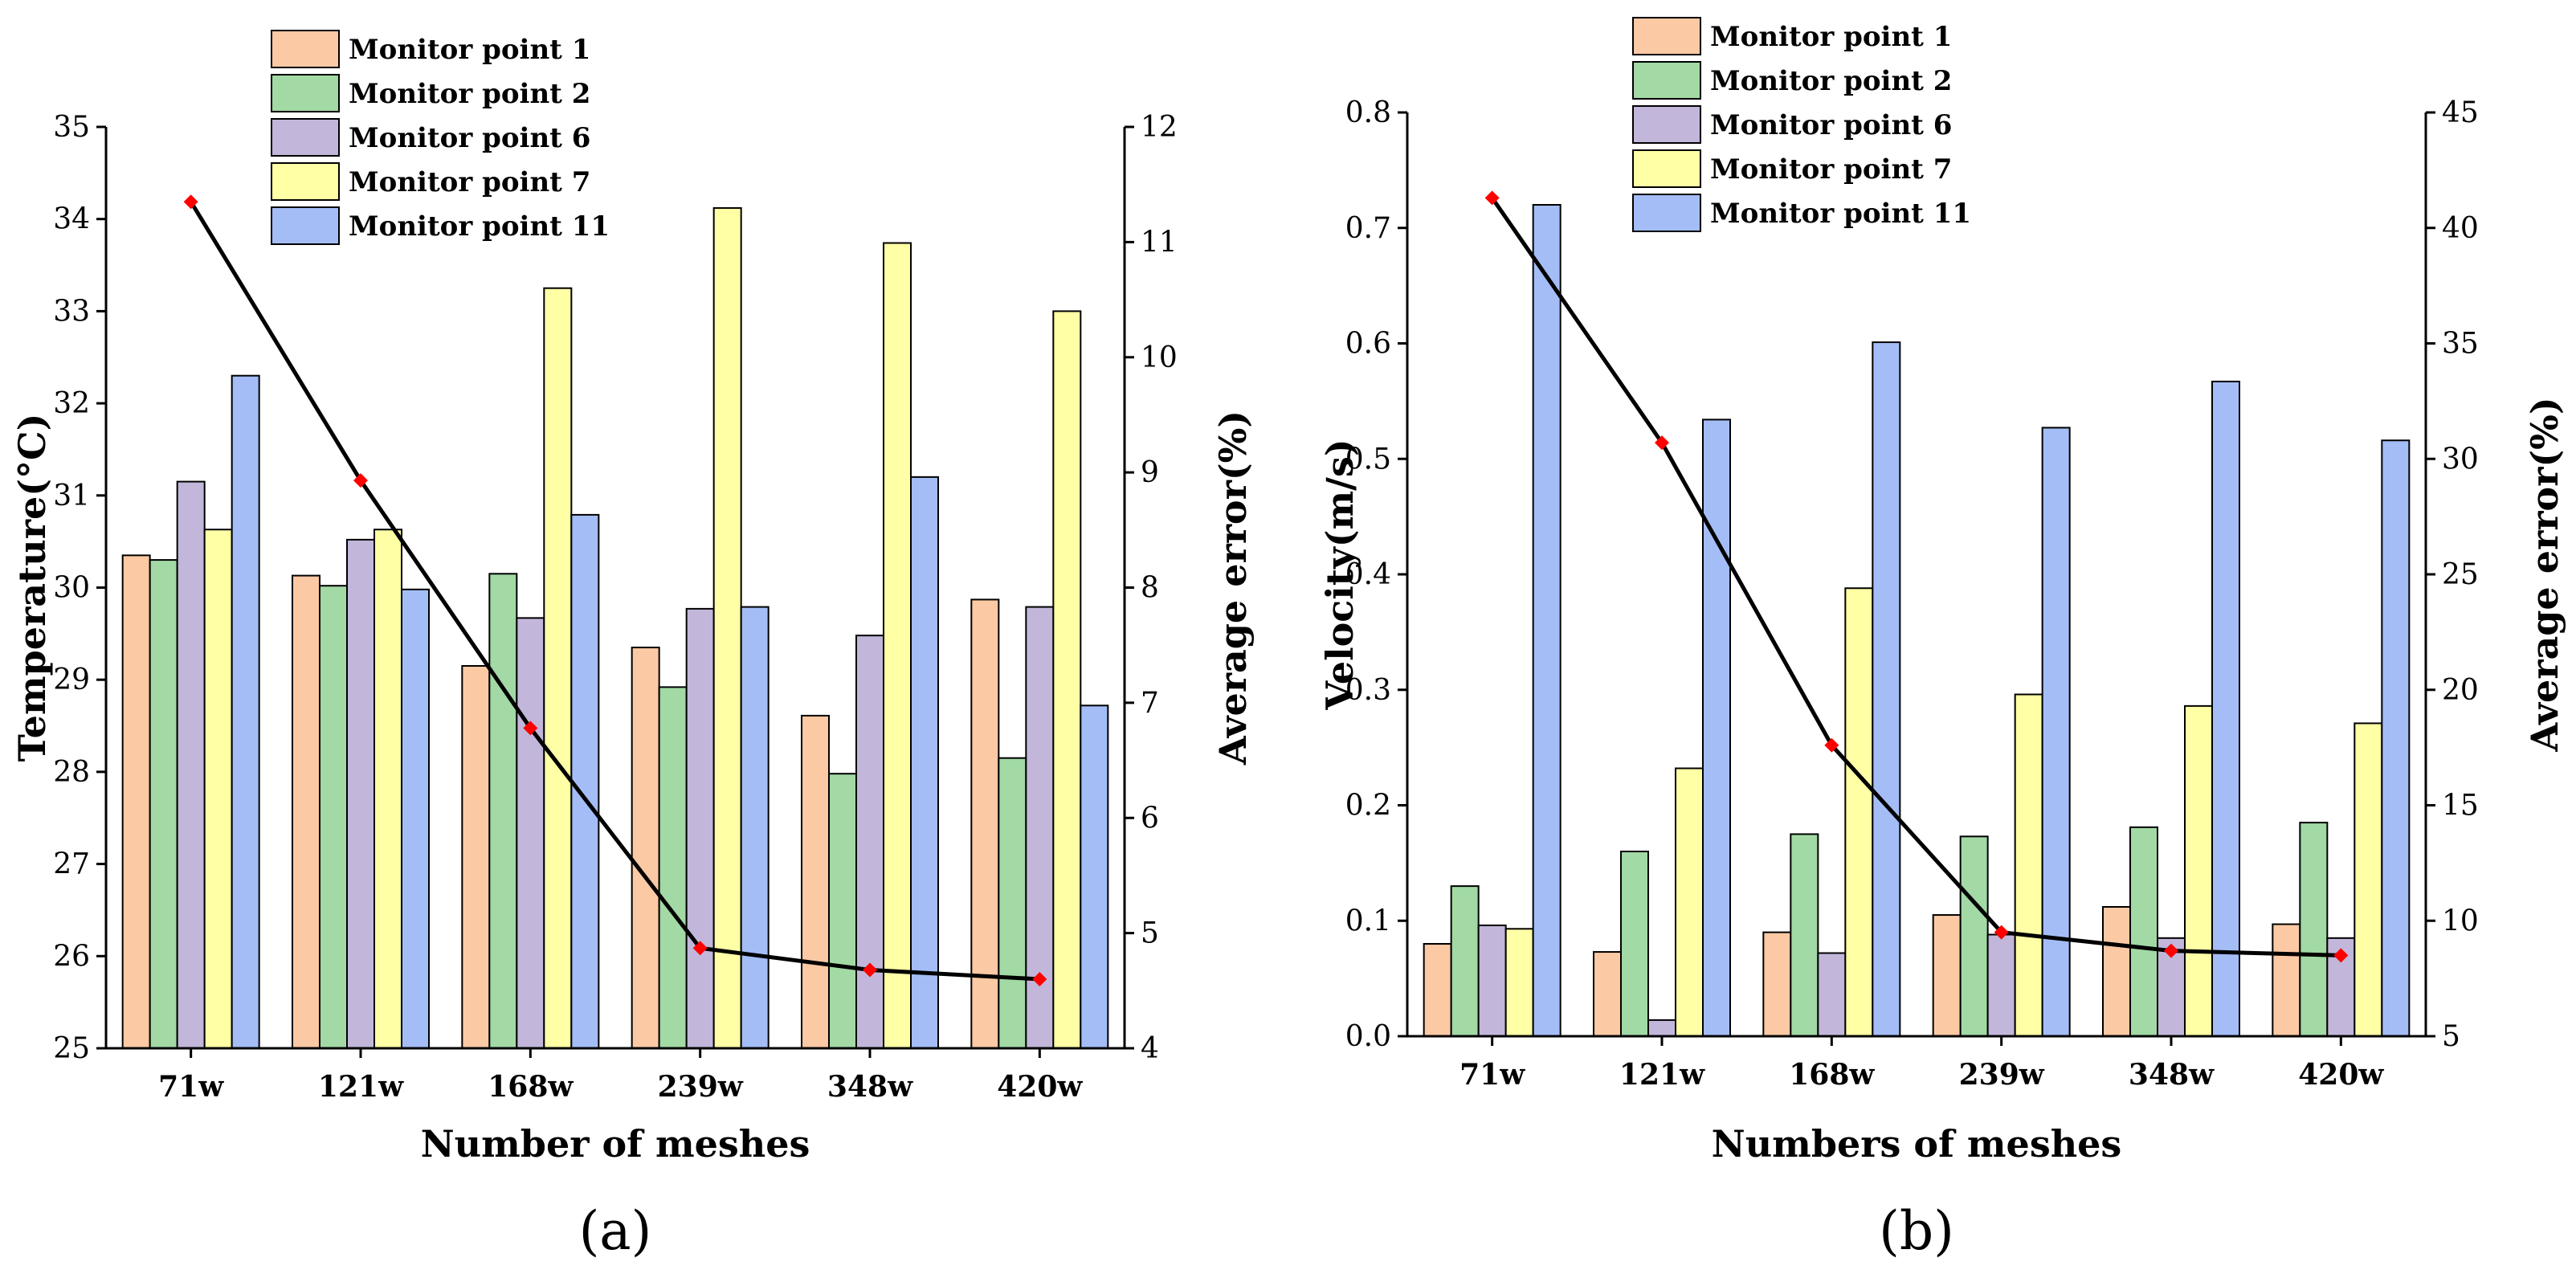  Describe the element at coordinates (1339, 575) in the screenshot. I see `y-axis-title: Velocity(m/s)` at that location.